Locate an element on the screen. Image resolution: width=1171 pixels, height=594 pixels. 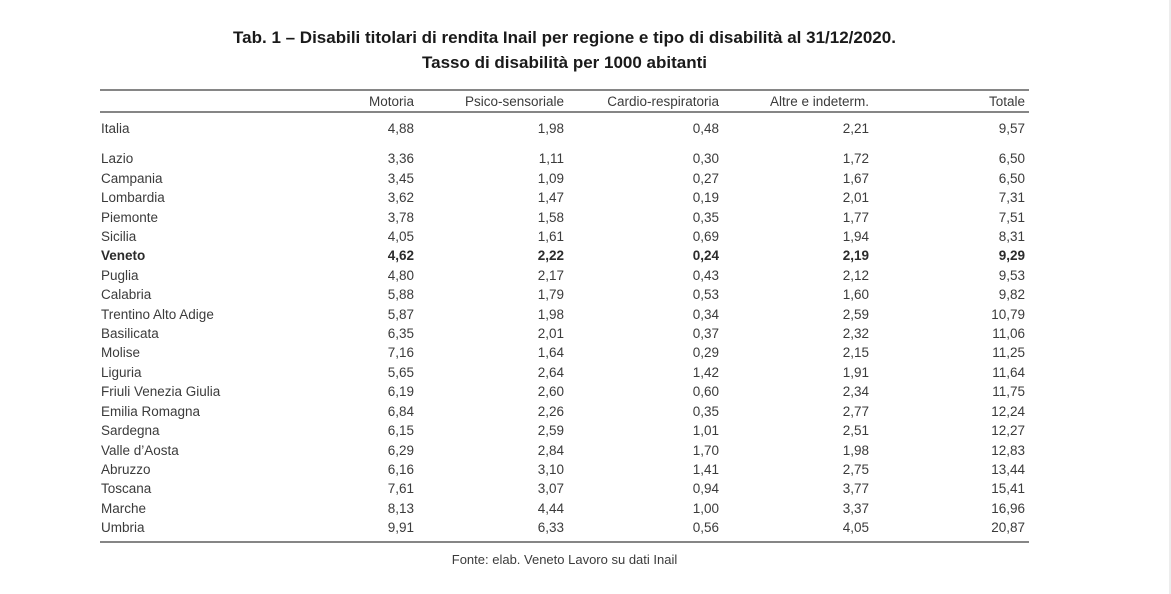
table-row: Lombardia 3,62 1,47 0,19 2,01 7,31 is located at coordinates (564, 197).